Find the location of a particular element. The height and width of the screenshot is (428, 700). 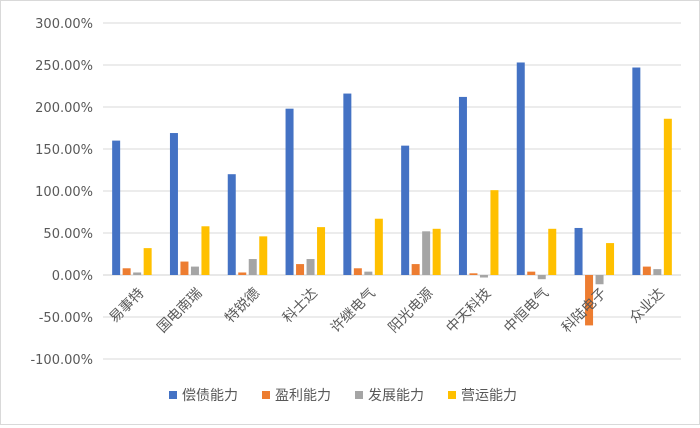

y-tick-label: 250.00% is located at coordinates (64, 66).